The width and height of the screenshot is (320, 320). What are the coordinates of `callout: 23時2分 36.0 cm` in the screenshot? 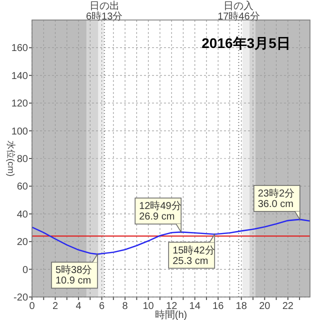 It's located at (276, 203).